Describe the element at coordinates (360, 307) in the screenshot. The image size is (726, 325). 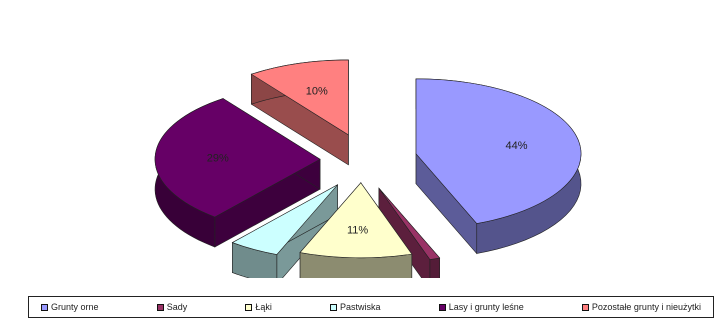
I see `legend-label-4: Pastwiska` at that location.